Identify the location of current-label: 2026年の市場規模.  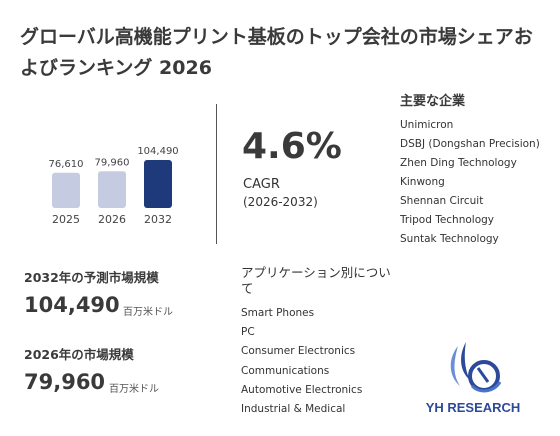
(79, 354).